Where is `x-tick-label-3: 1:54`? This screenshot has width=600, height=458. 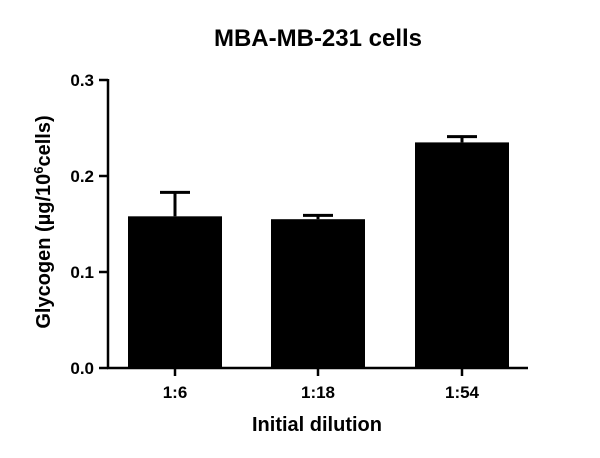
x-tick-label-3: 1:54 is located at coordinates (462, 392).